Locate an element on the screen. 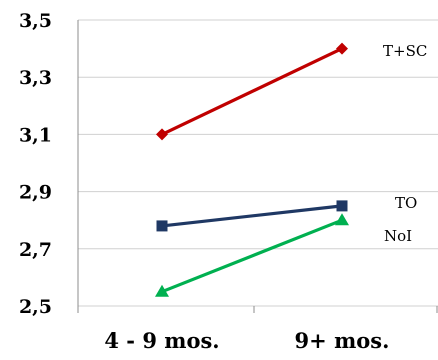 This screenshot has height=360, width=438. series-label: TO is located at coordinates (406, 203).